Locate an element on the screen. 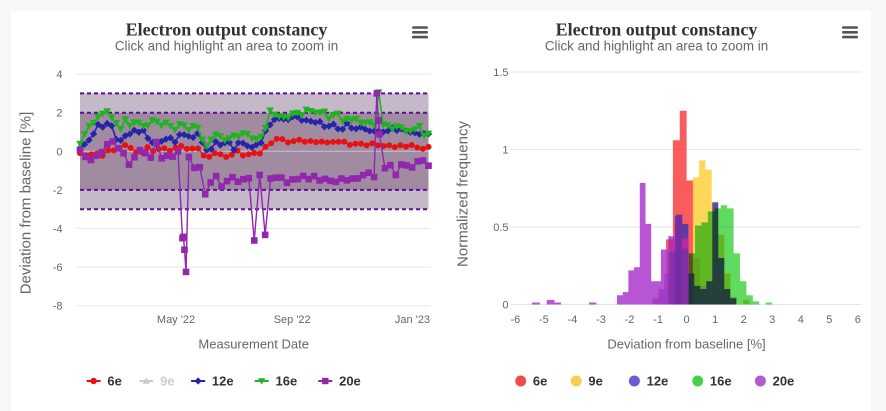 This screenshot has width=886, height=411. svg-text: Measurement Date is located at coordinates (253, 344).